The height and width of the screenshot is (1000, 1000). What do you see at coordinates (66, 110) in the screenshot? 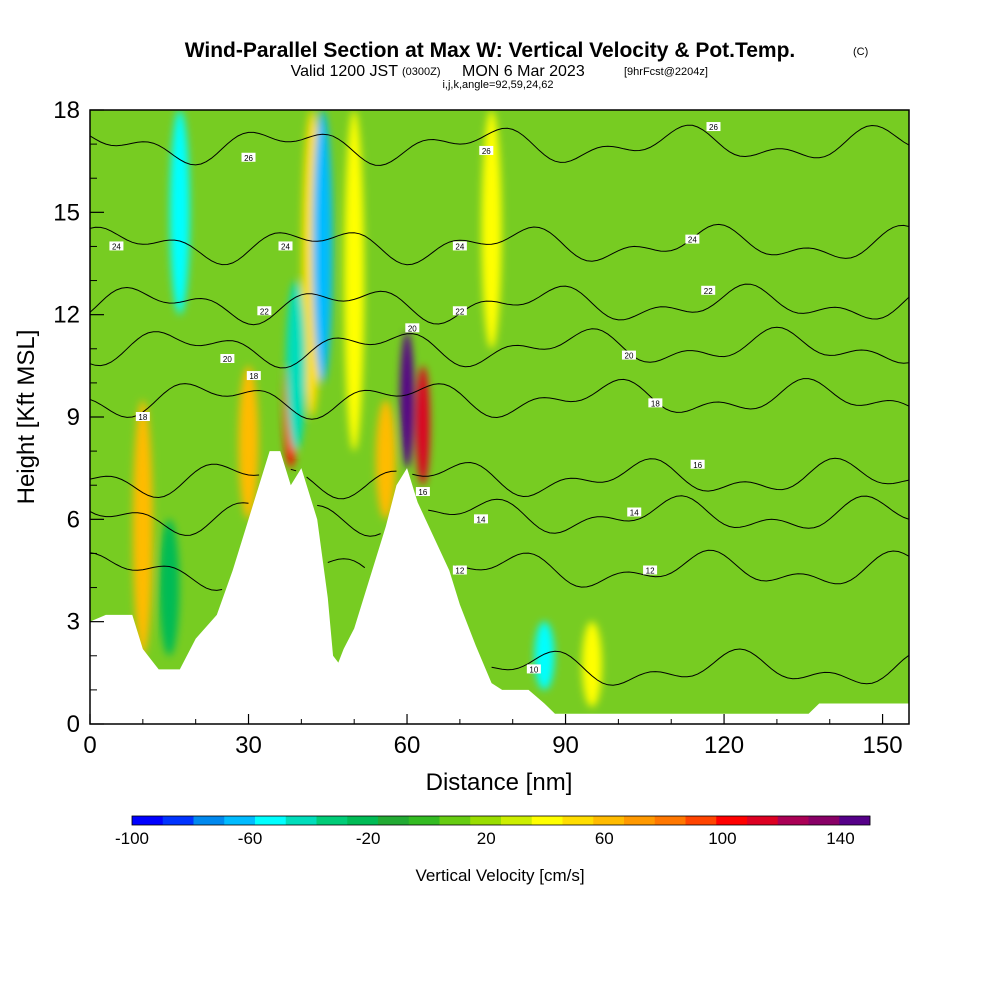
I see `y-tick-label: 18` at bounding box center [66, 110].